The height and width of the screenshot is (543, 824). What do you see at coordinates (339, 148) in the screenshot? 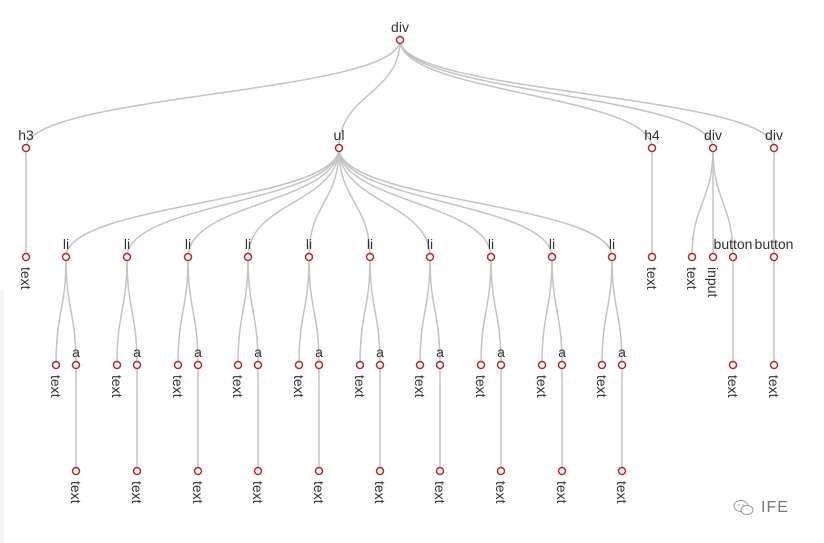
I see `tree-node-ul` at bounding box center [339, 148].